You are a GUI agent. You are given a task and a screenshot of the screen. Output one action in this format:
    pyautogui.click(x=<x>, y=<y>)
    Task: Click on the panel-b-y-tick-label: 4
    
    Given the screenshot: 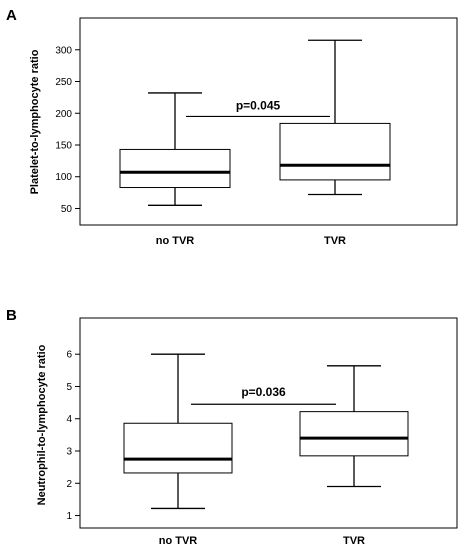 What is the action you would take?
    pyautogui.click(x=69, y=419)
    